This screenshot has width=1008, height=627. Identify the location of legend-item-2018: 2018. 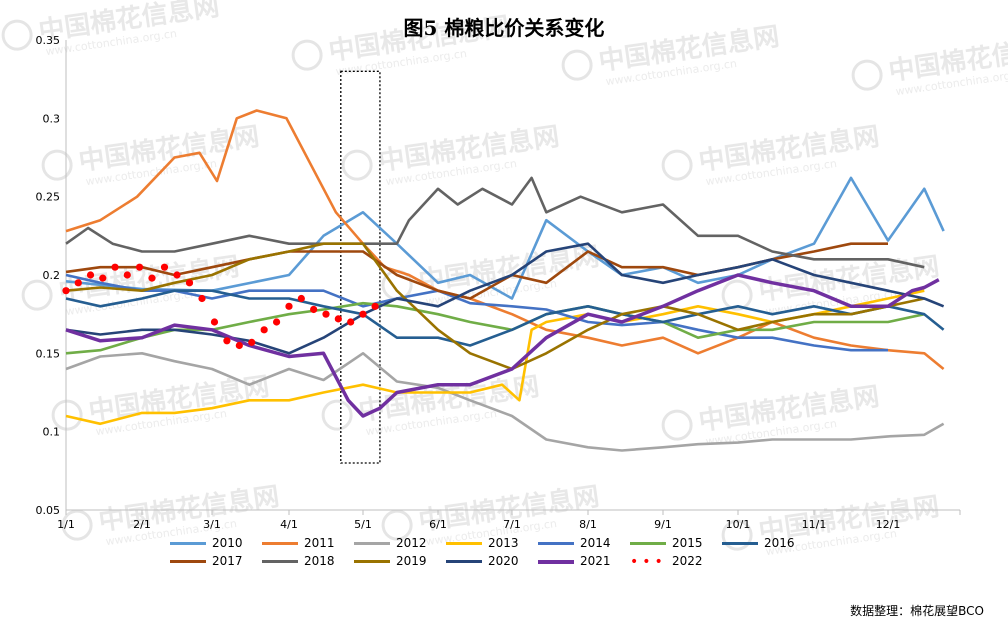
(298, 561).